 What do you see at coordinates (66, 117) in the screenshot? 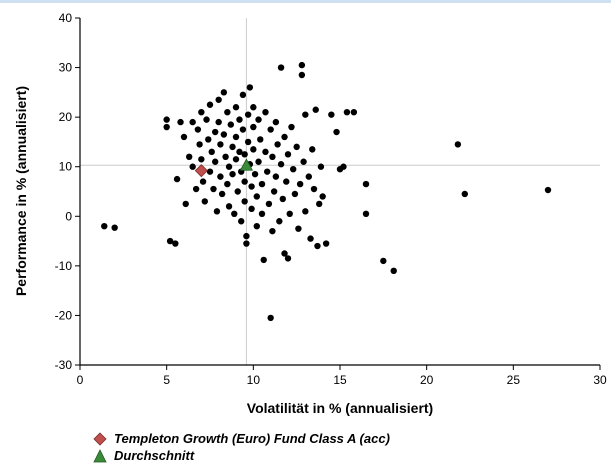
I see `y-tick-label: 20` at bounding box center [66, 117].